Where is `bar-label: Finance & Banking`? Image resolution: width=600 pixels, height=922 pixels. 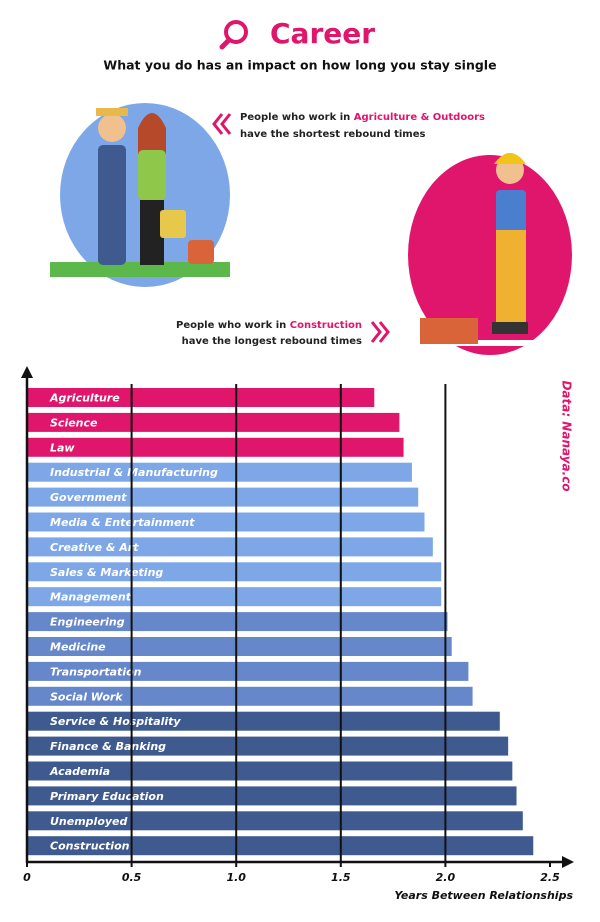
bar-label: Finance & Banking is located at coordinates (108, 746).